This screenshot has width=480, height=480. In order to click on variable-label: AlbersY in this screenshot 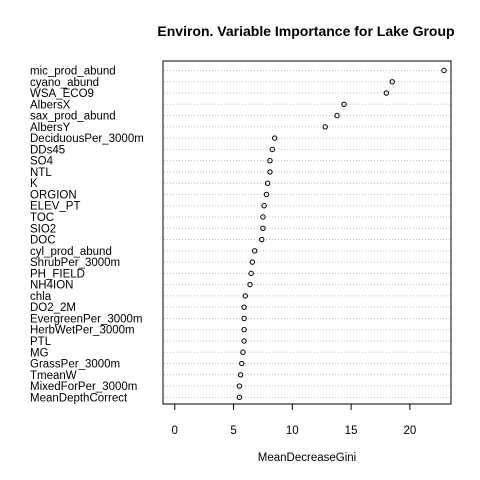, I will do `click(50, 128)`.